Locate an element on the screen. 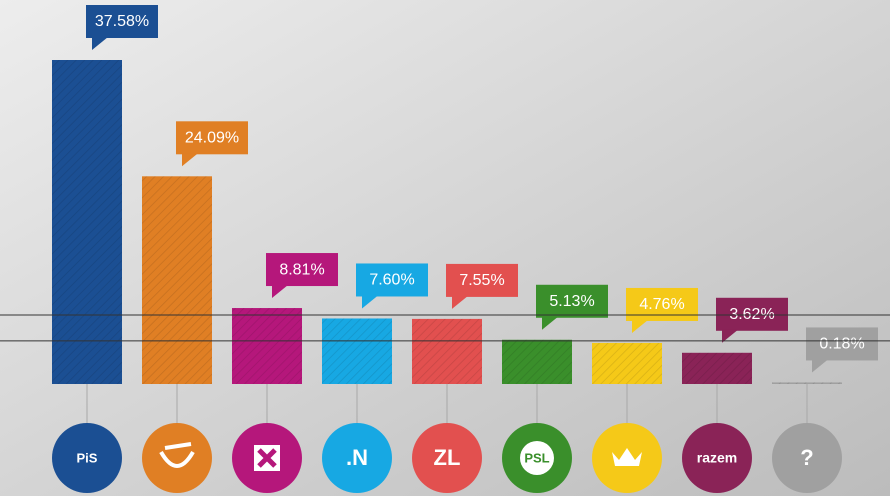  category-label: ZL is located at coordinates (447, 457).